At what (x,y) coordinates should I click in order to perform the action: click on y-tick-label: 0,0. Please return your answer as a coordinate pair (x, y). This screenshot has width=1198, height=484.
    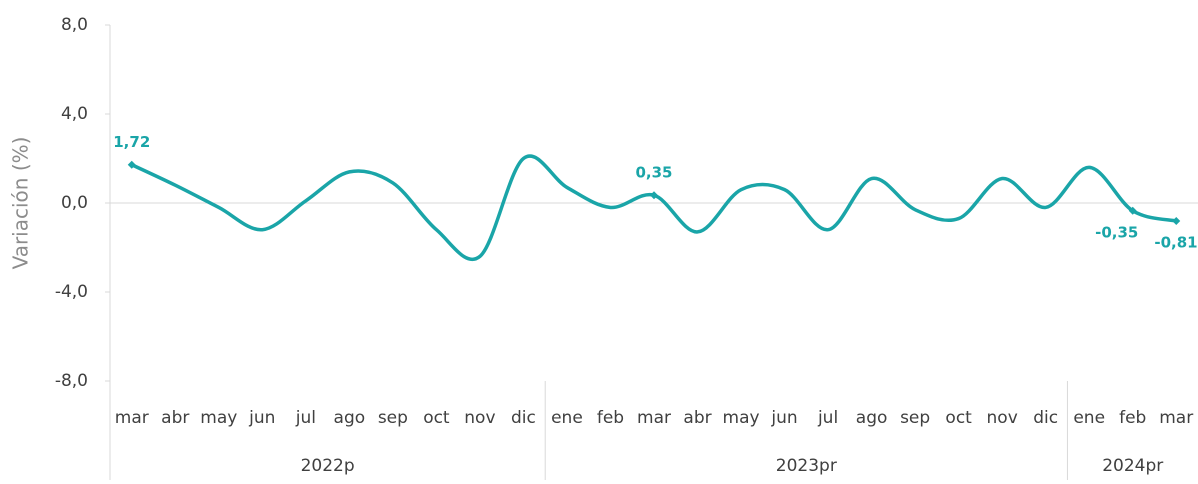
    Looking at the image, I should click on (74, 203).